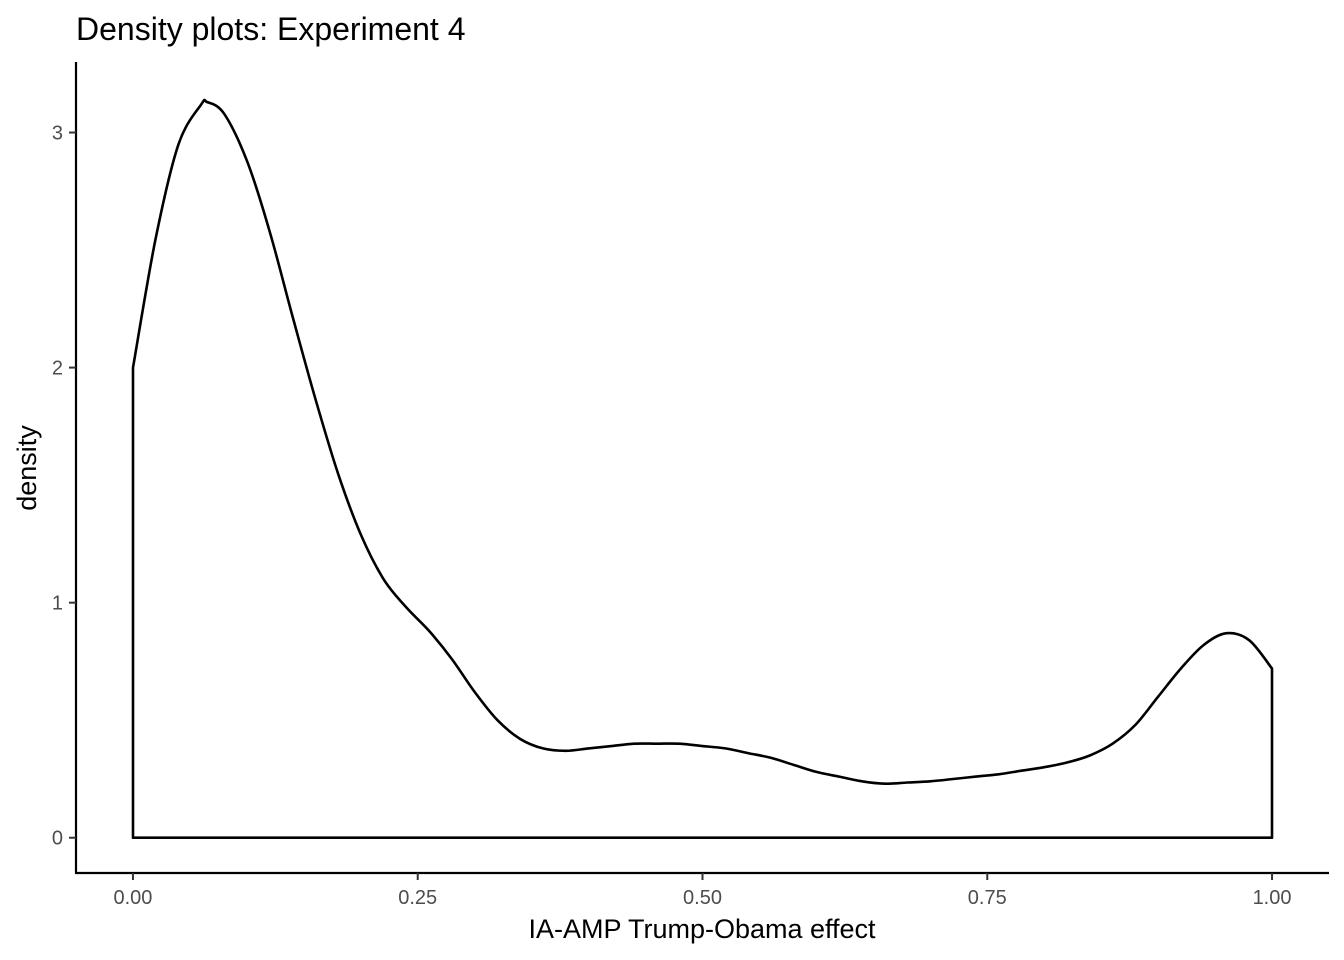 This screenshot has width=1344, height=960. Describe the element at coordinates (417, 898) in the screenshot. I see `x-tick-label: 0.25` at that location.